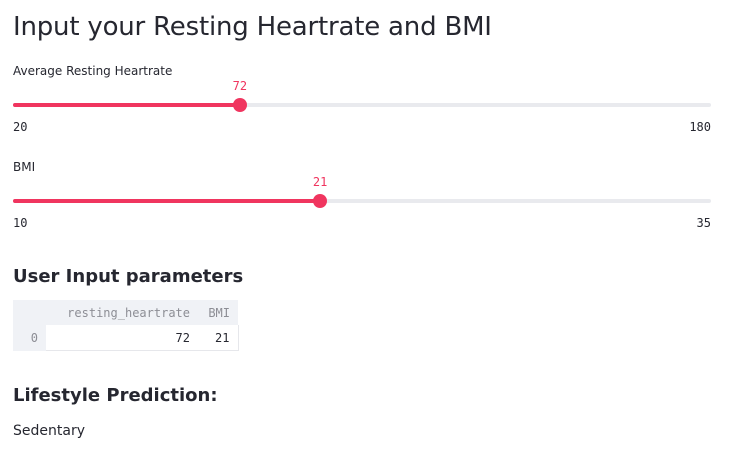 The height and width of the screenshot is (454, 753). Describe the element at coordinates (320, 201) in the screenshot. I see `bmi-slider-thumb` at that location.